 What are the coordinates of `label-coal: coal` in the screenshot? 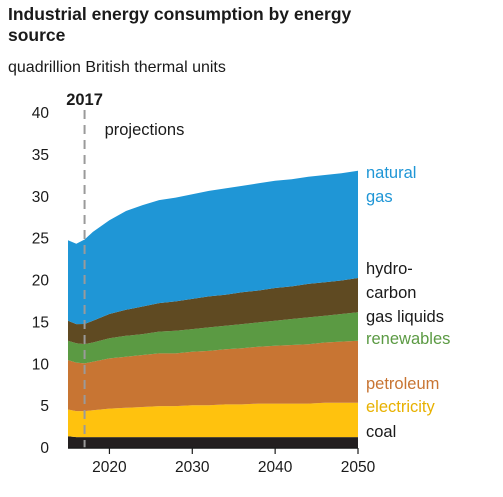 It's located at (381, 432).